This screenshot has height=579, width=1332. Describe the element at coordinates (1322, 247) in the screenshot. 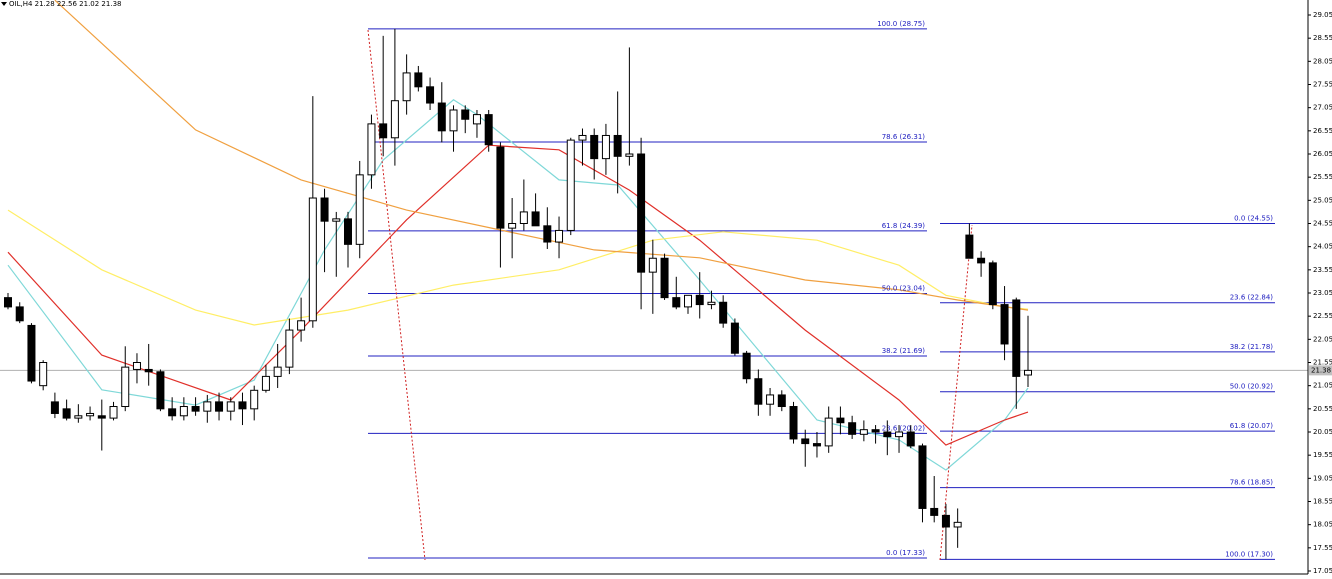

I see `y-tick-label: 24.05` at that location.